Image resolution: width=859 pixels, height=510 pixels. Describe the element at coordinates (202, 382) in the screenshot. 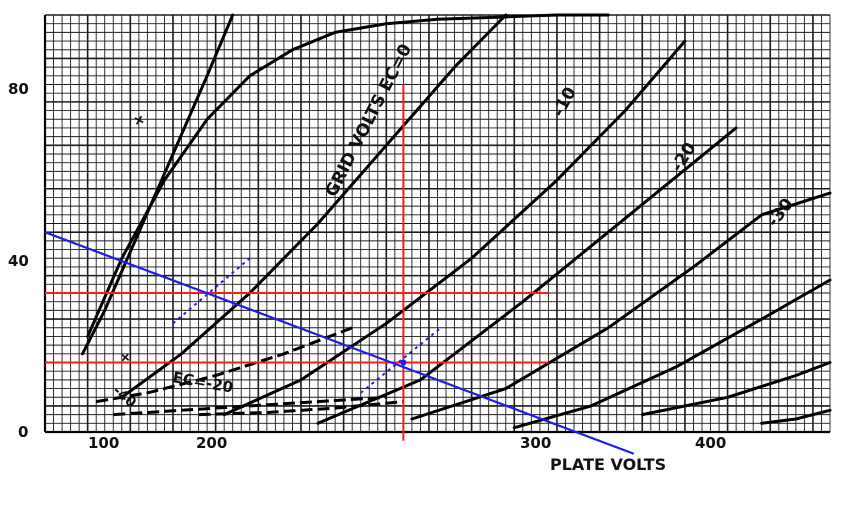

I see `curve-label-ec-20-dashed: EC=-20` at that location.